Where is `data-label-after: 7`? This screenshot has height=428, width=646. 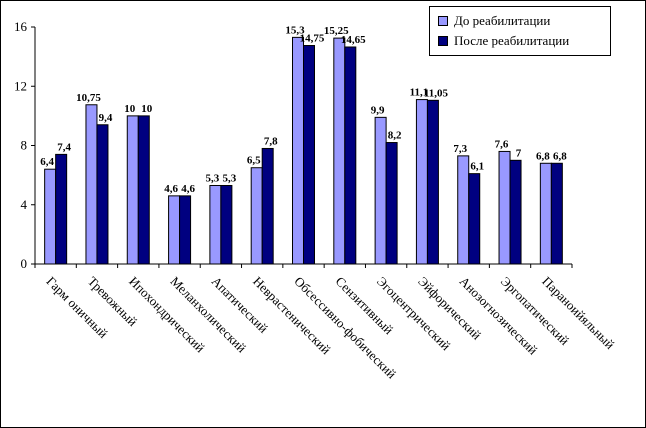 data-label-after: 7 is located at coordinates (519, 153).